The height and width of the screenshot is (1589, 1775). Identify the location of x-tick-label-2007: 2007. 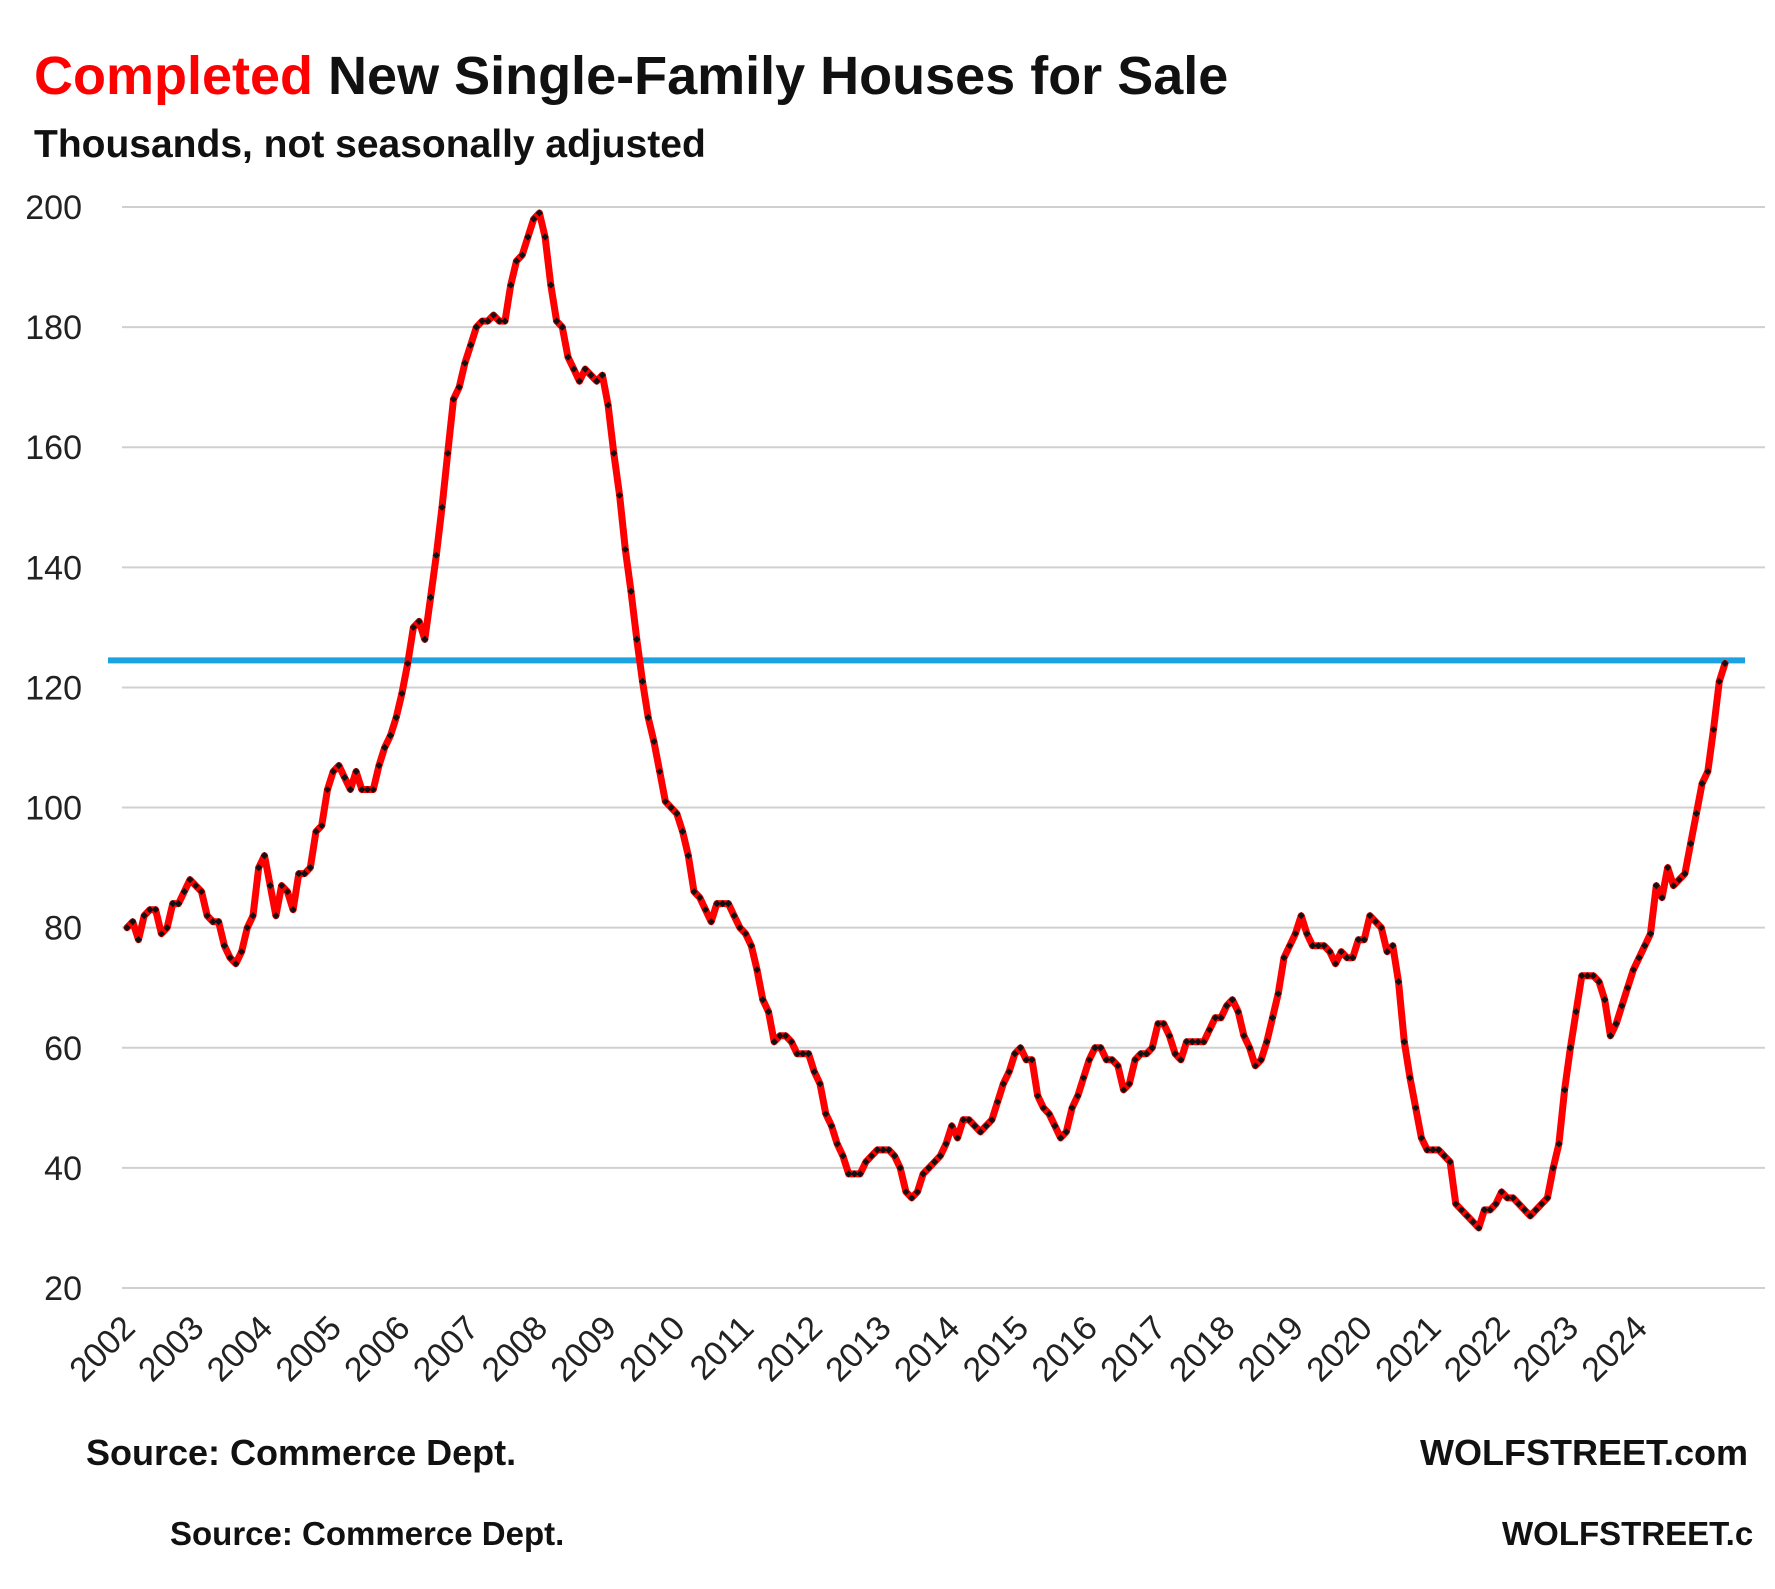
(446, 1349).